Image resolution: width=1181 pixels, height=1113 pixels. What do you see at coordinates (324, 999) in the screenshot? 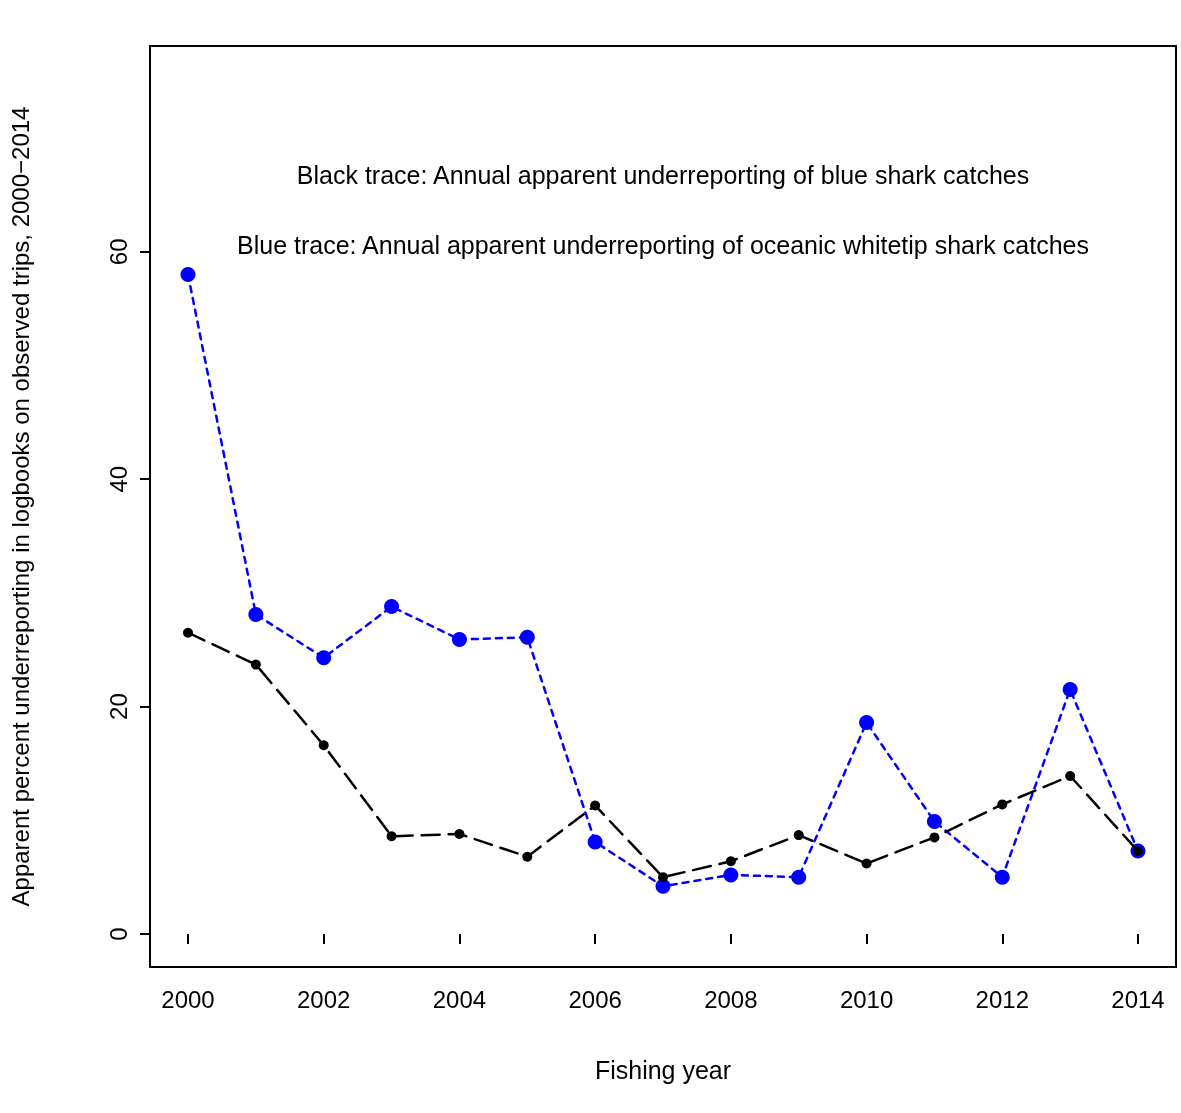
I see `x-tick-label: 2002` at bounding box center [324, 999].